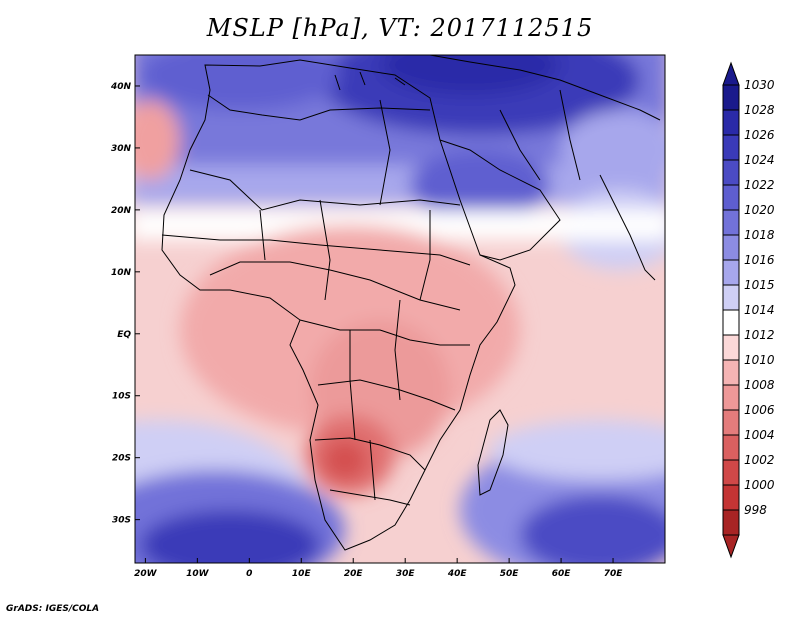 This screenshot has width=800, height=618. I want to click on colorbar-label: 1030, so click(759, 85).